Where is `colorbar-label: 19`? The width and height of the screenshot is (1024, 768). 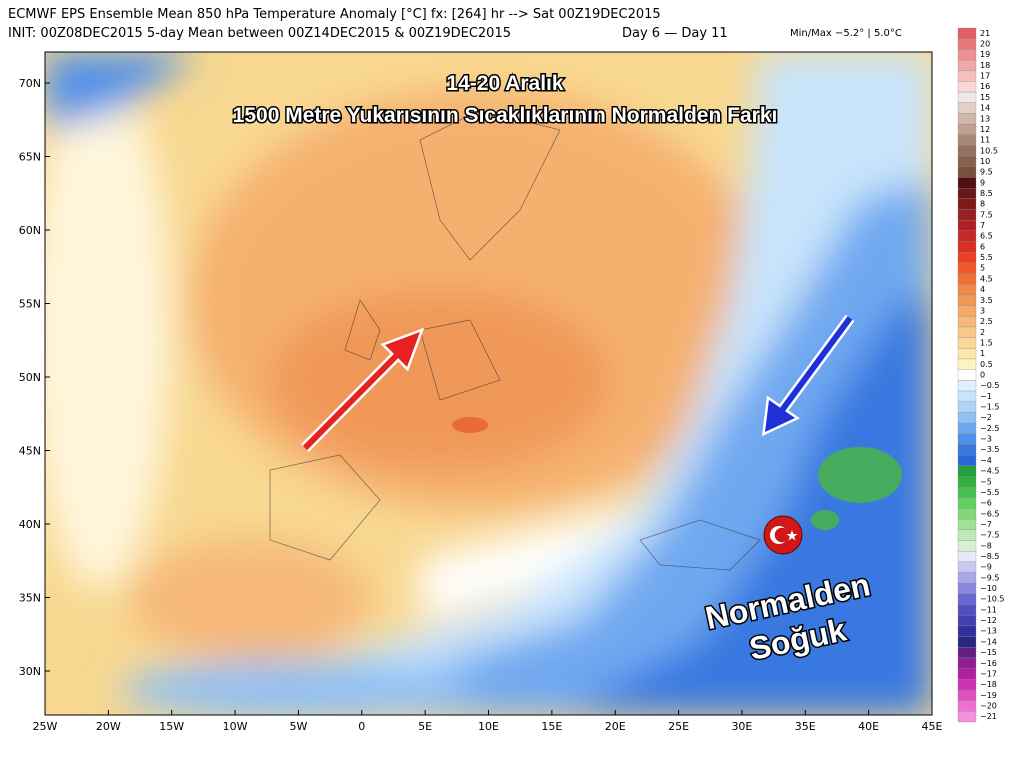
colorbar-label: 19 is located at coordinates (985, 54).